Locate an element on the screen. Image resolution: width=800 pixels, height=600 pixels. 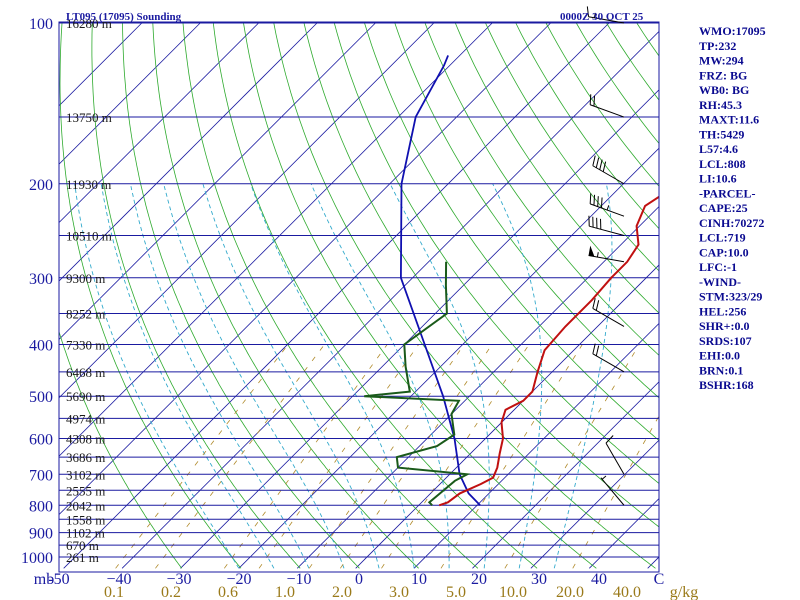
height-label: 670 m is located at coordinates (82, 545).